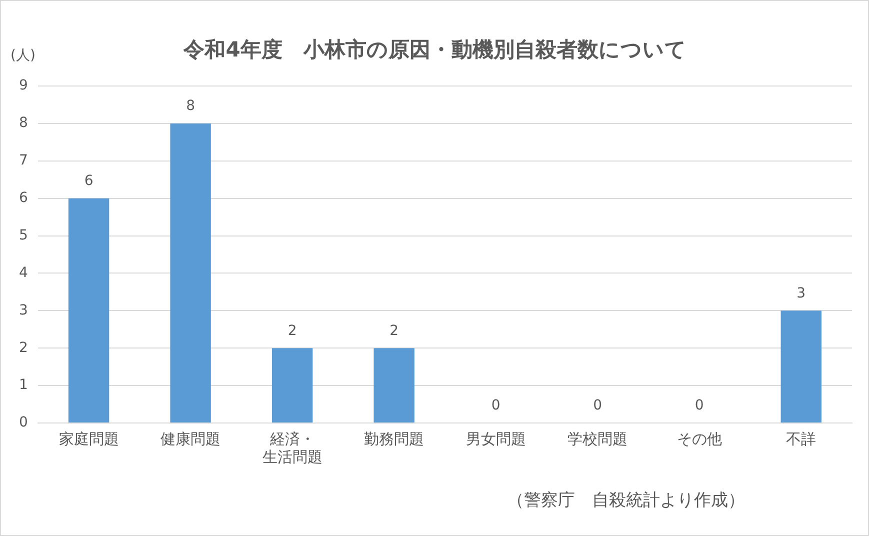  I want to click on y-tick-label: 4, so click(23, 272).